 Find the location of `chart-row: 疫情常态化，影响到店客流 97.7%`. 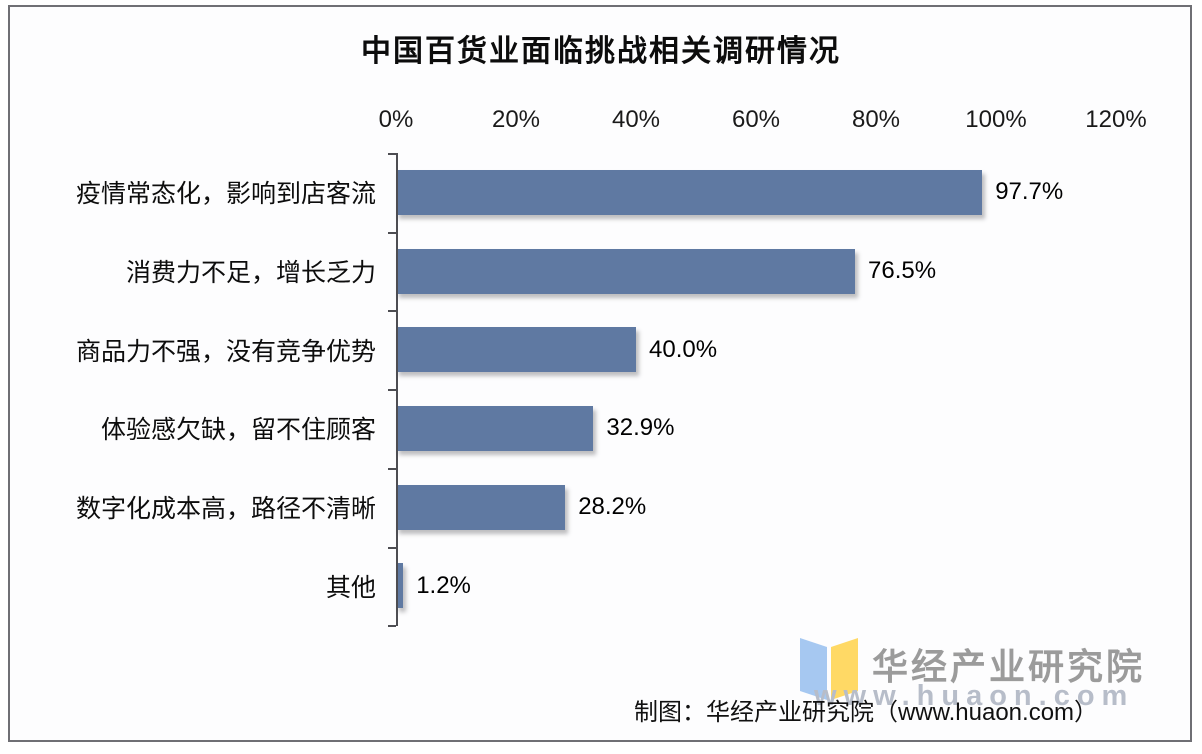

chart-row: 疫情常态化，影响到店客流 97.7% is located at coordinates (601, 192).